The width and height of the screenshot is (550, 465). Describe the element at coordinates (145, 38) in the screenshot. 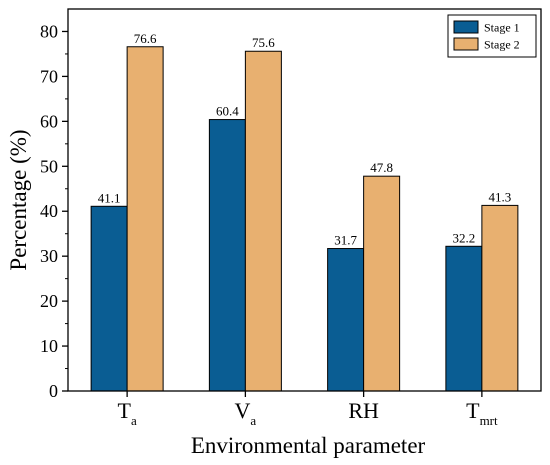

I see `data-label-2-1: 76.6` at that location.